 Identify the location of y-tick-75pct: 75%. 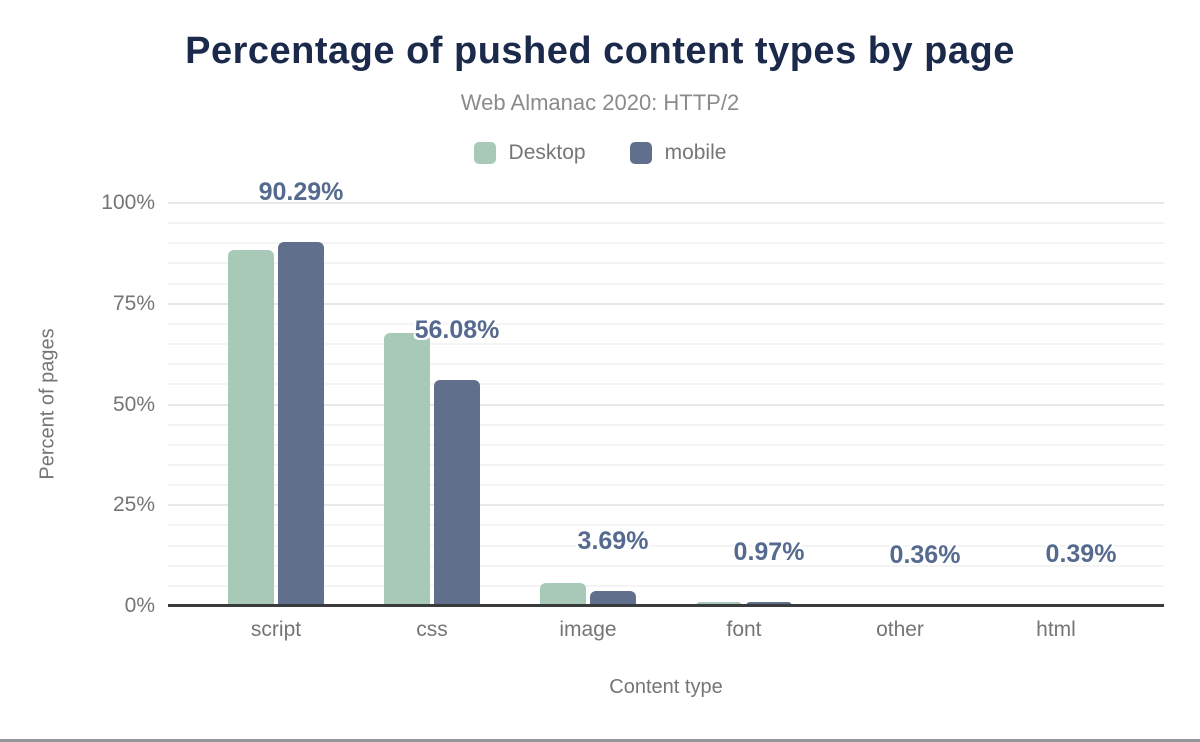
(133, 303).